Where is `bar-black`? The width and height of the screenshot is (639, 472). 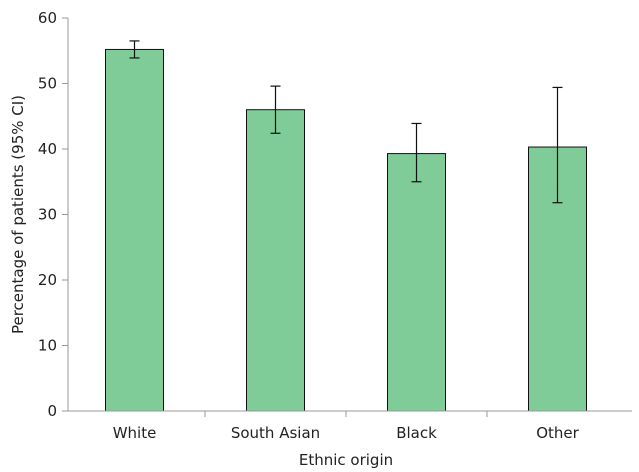
bar-black is located at coordinates (416, 282).